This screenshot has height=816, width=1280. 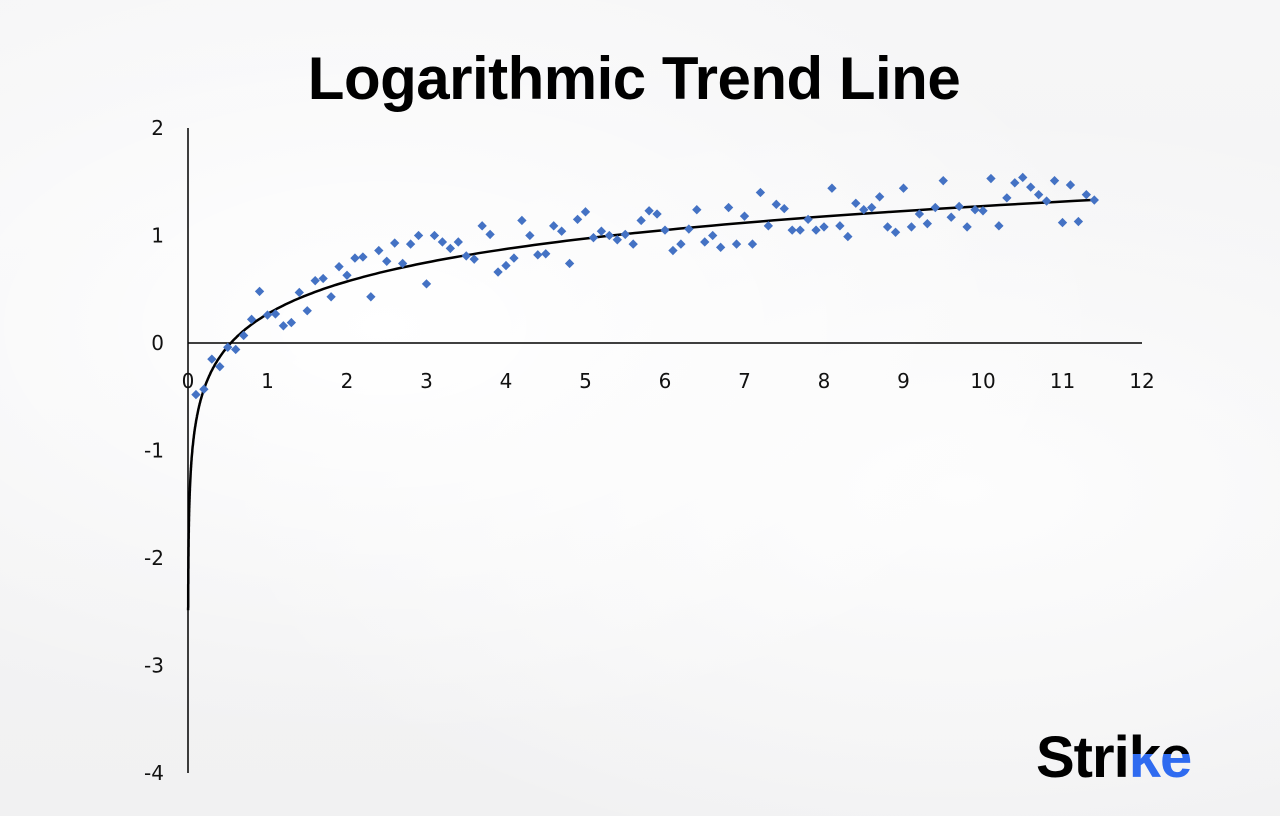 I want to click on y-tick-label: 0, so click(x=157, y=343).